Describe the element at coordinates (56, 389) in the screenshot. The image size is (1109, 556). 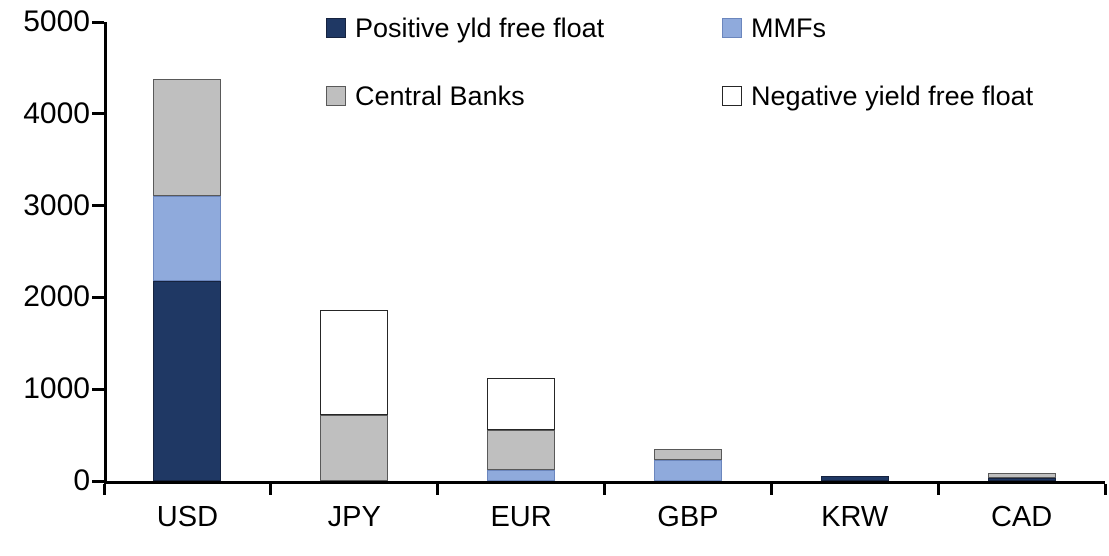
I see `y-axis-tick-label: 1000` at that location.